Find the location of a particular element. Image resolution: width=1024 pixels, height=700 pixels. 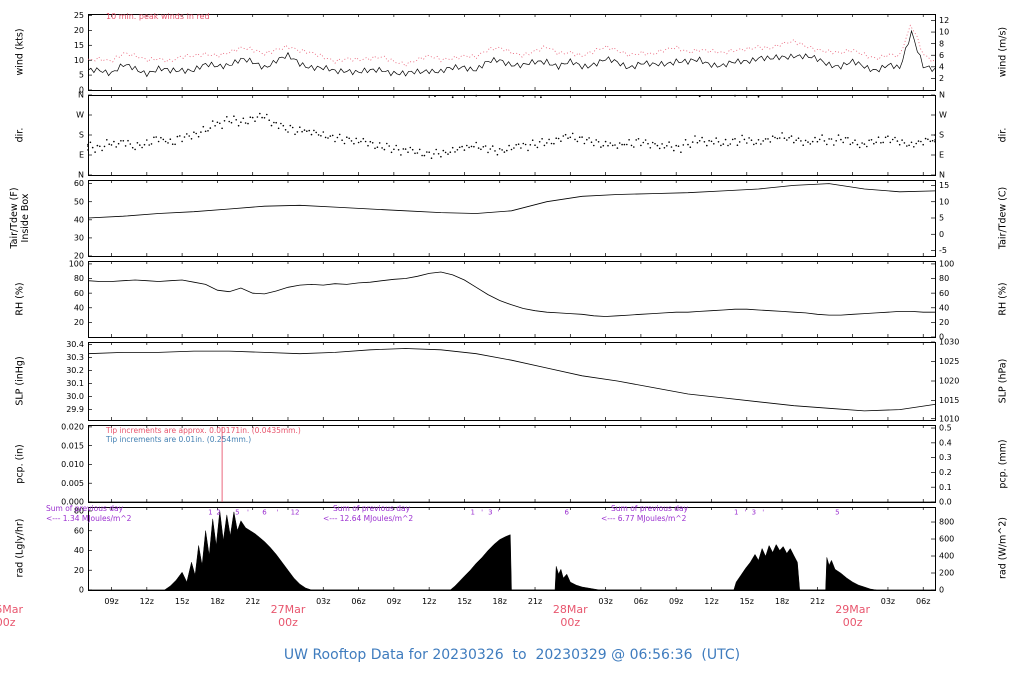

panel-wind: 25 20 15 10 5 0 12 10 8 6 4 2 is located at coordinates (511, 53).